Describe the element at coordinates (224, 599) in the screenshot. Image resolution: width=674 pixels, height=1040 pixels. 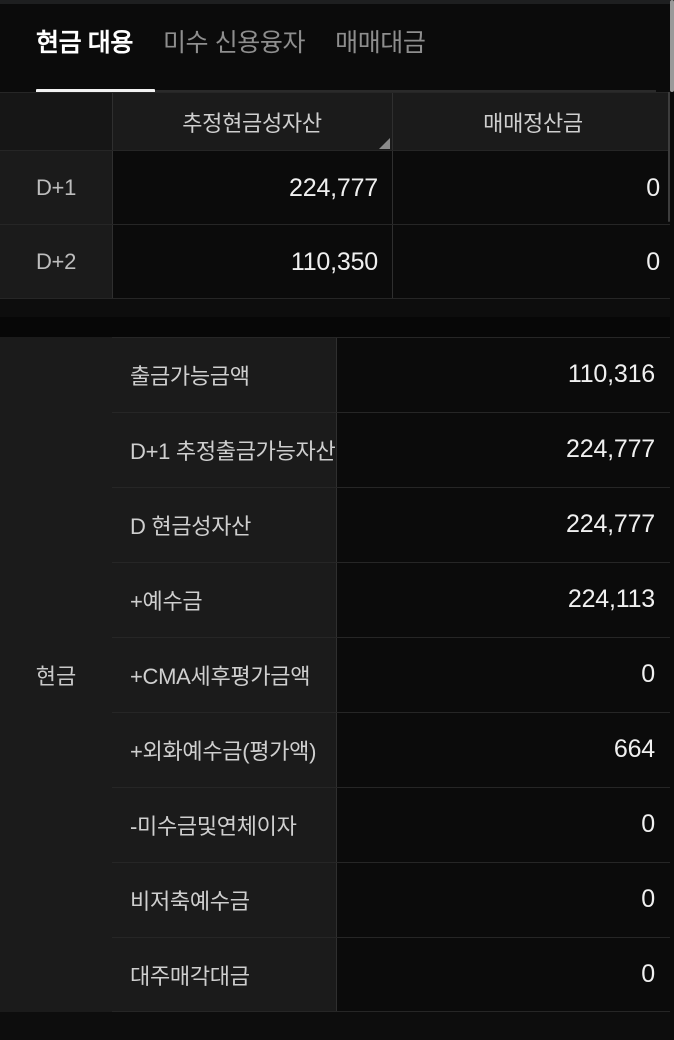
I see `cash-row-name: +예수금` at that location.